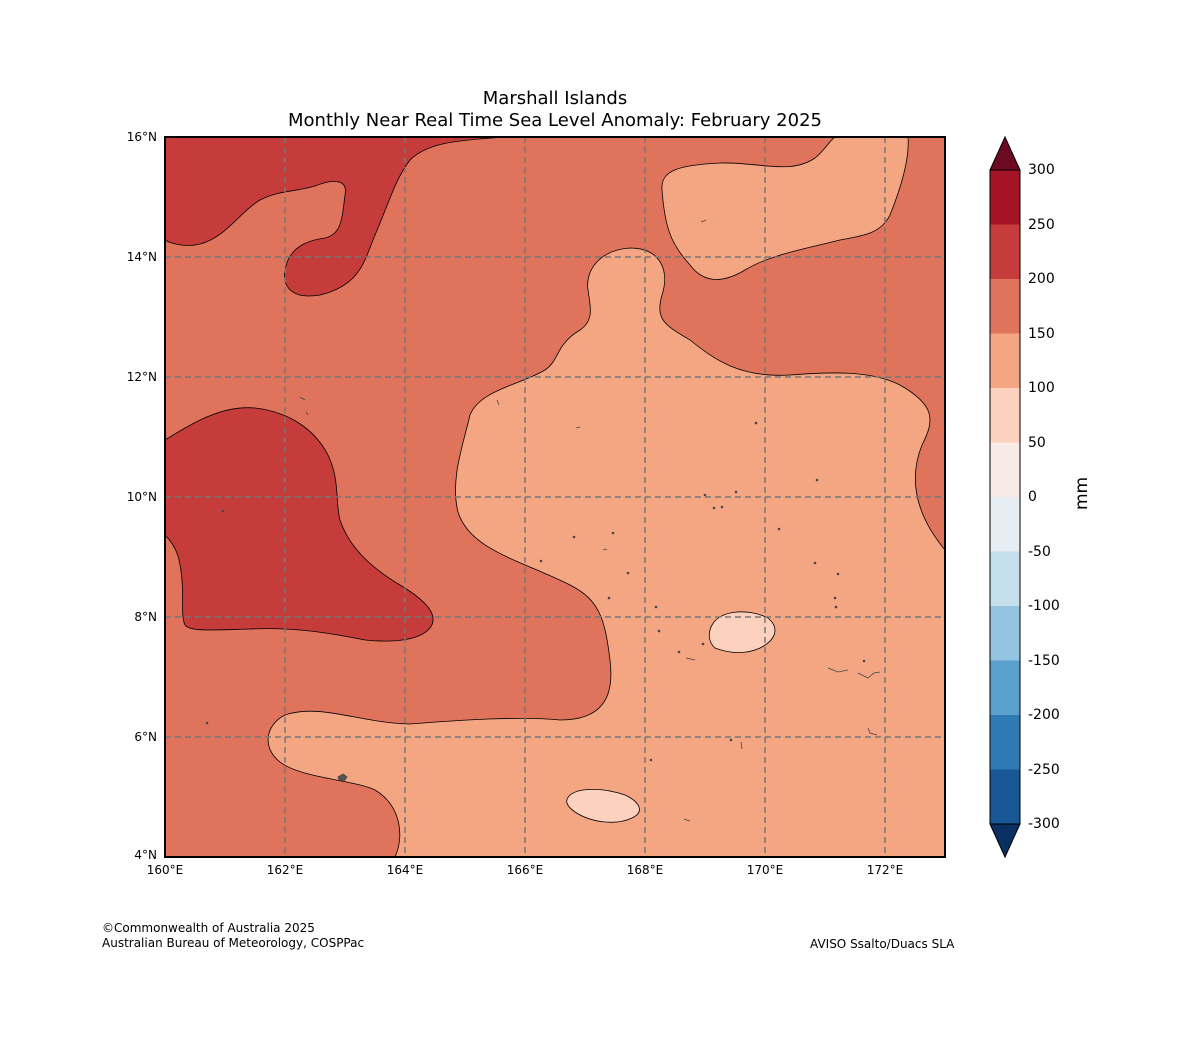  Describe the element at coordinates (145, 737) in the screenshot. I see `latitude-tick-label: 6°N` at that location.